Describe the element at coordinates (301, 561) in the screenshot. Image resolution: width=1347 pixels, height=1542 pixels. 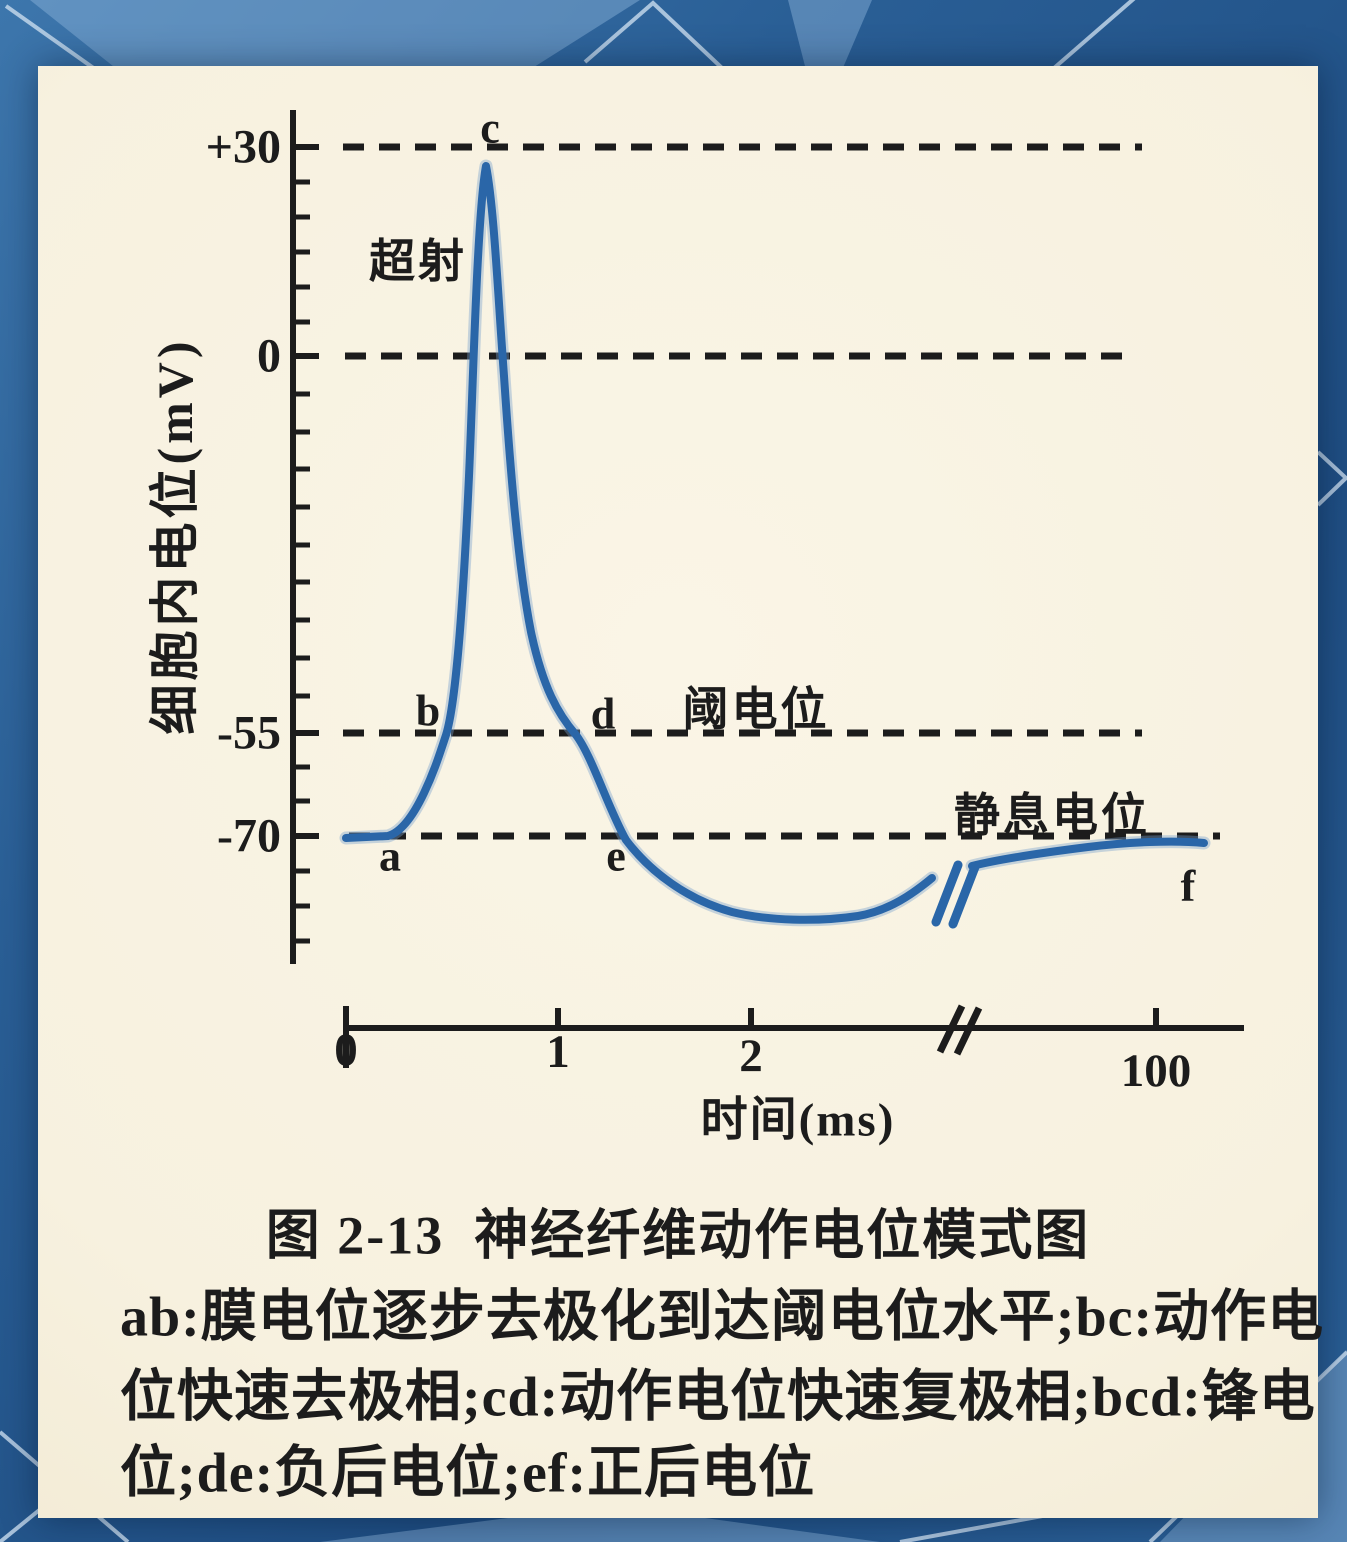
I see `y-axis-minor-ticks` at that location.